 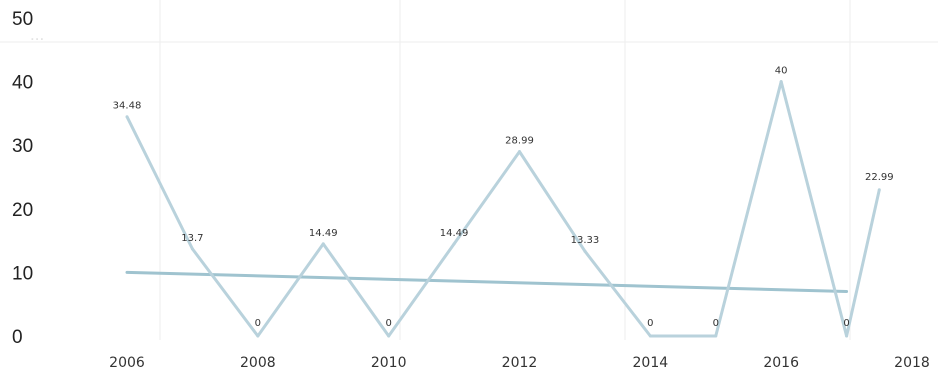 I want to click on data-label: 28.99, so click(x=519, y=141).